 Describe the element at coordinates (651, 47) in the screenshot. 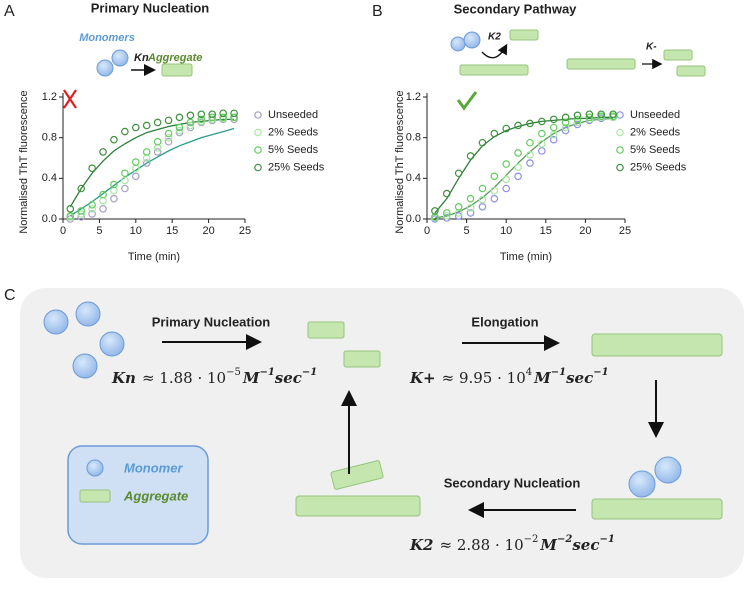

I see `annotation: K-` at that location.